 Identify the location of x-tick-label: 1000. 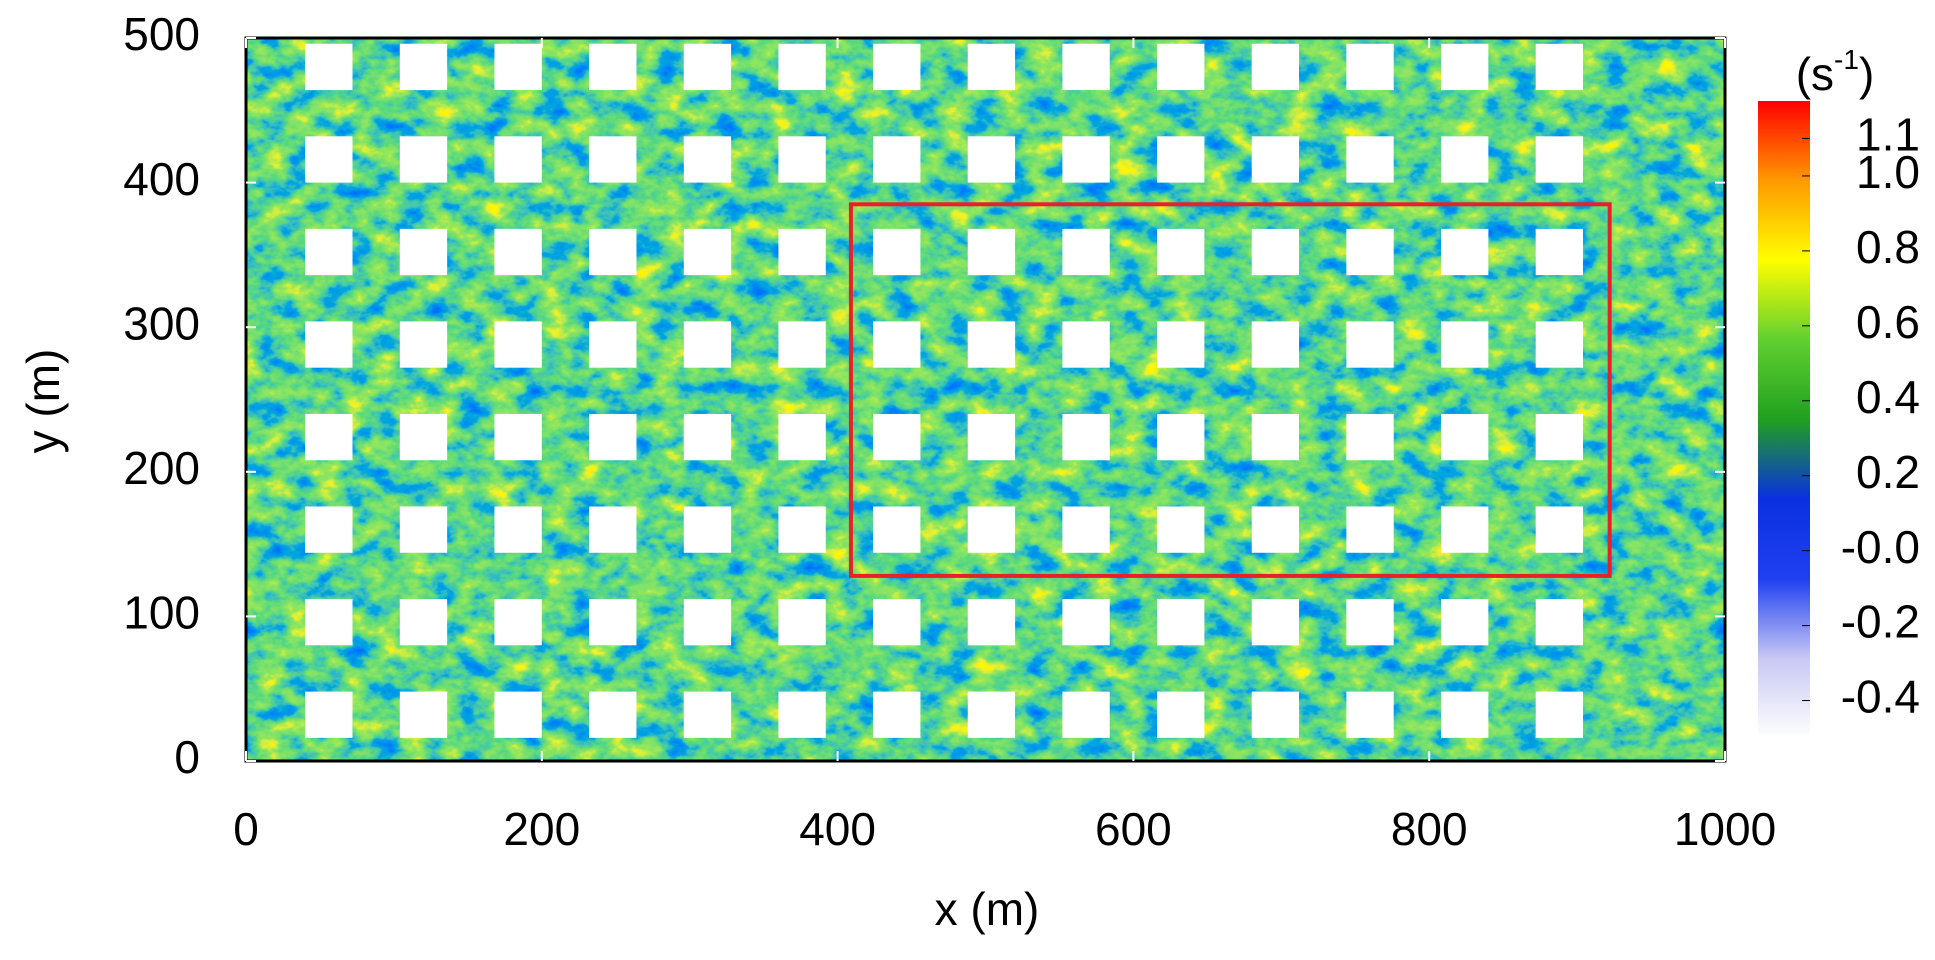
(1725, 829).